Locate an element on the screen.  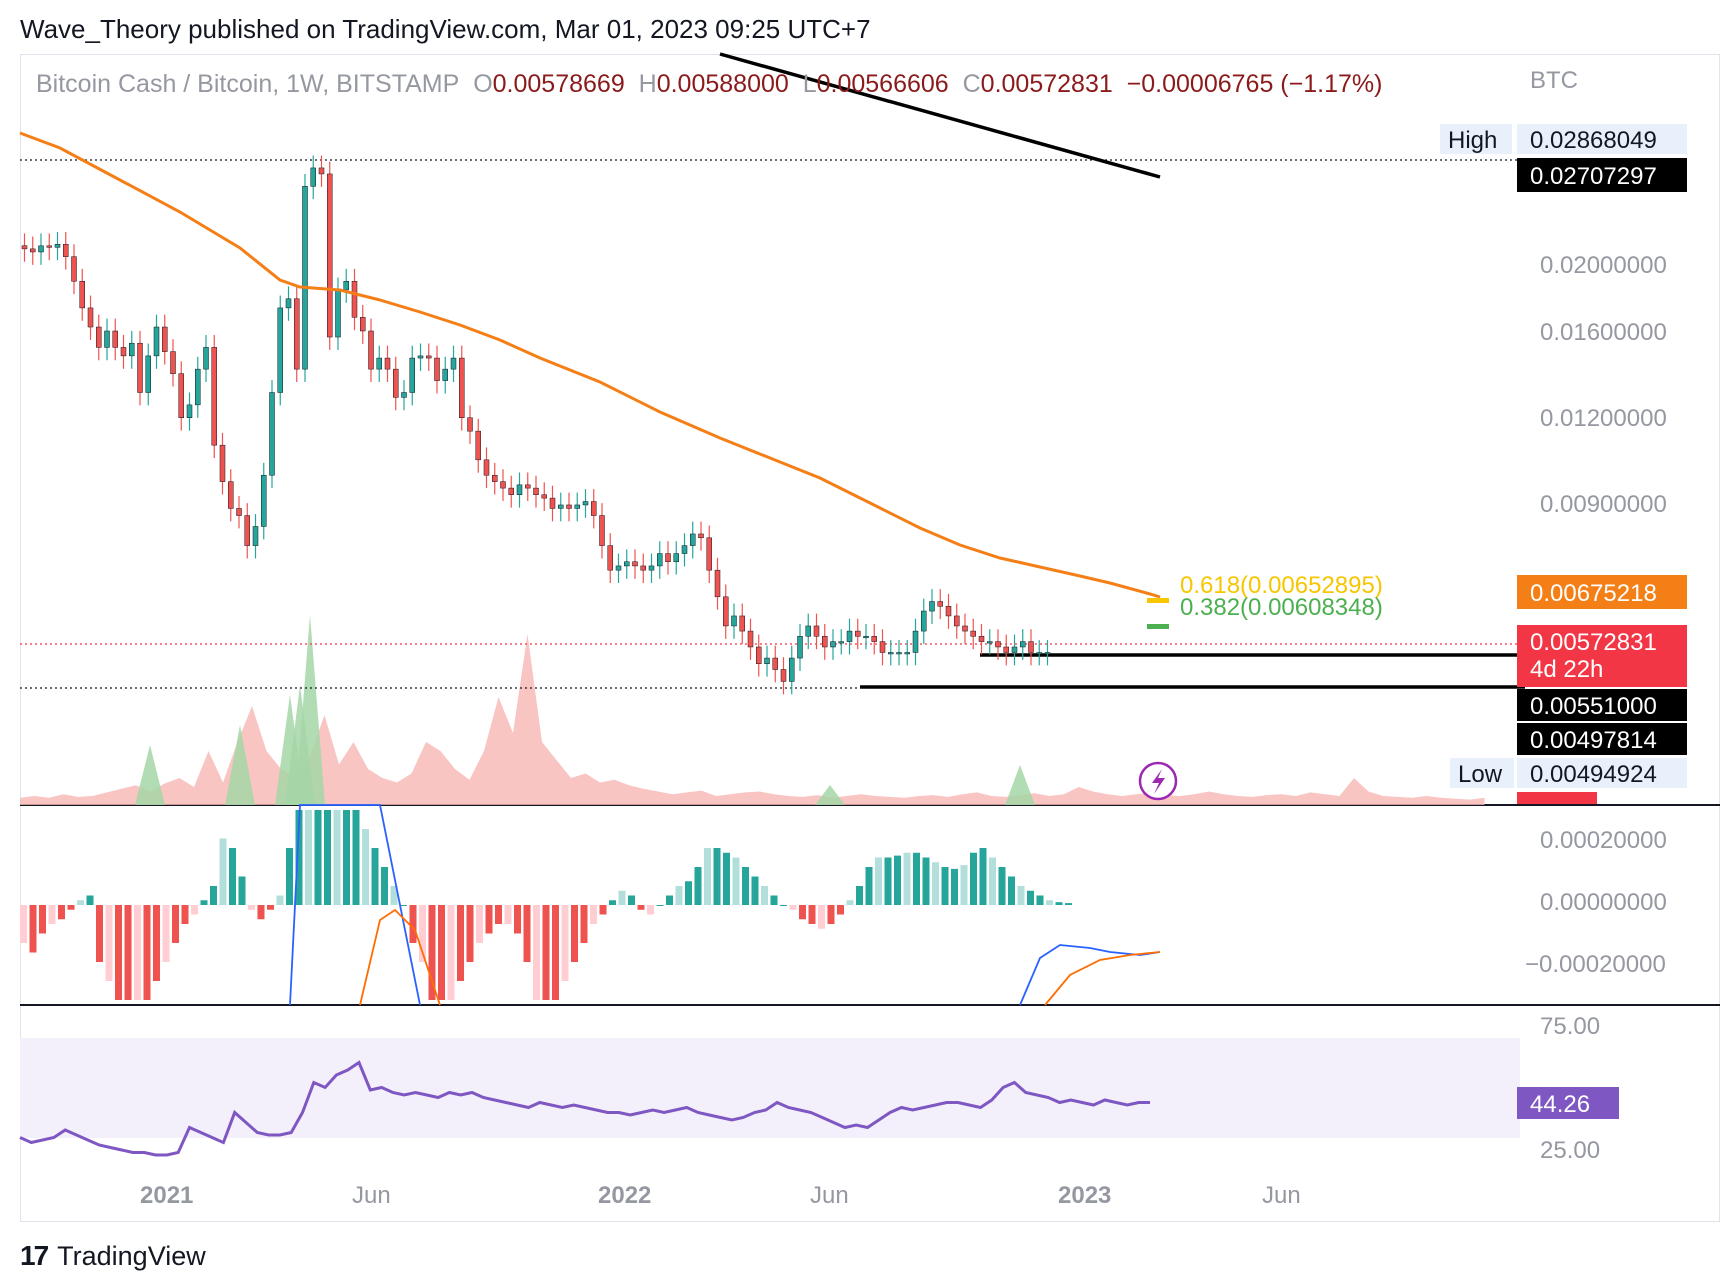
rsi-line is located at coordinates (584, 1108).